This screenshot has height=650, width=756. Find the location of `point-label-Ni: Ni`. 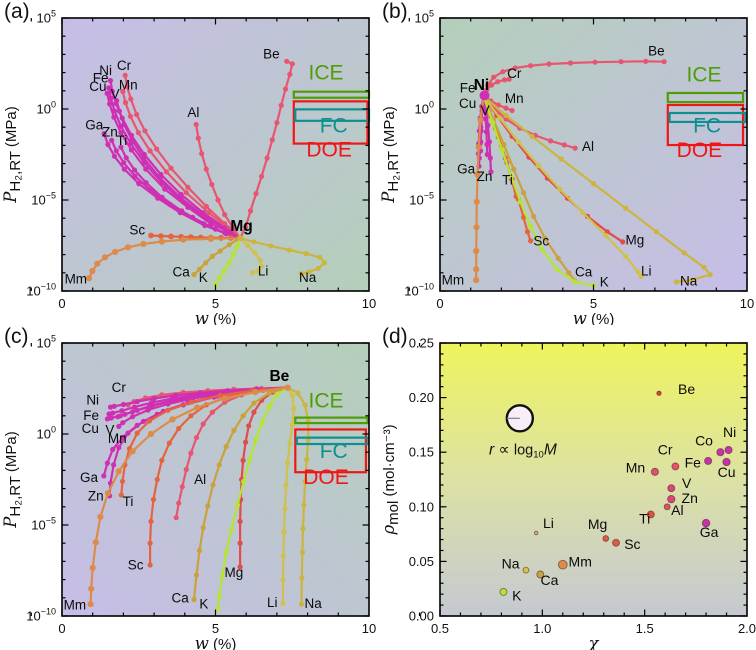

point-label-Ni: Ni is located at coordinates (729, 432).